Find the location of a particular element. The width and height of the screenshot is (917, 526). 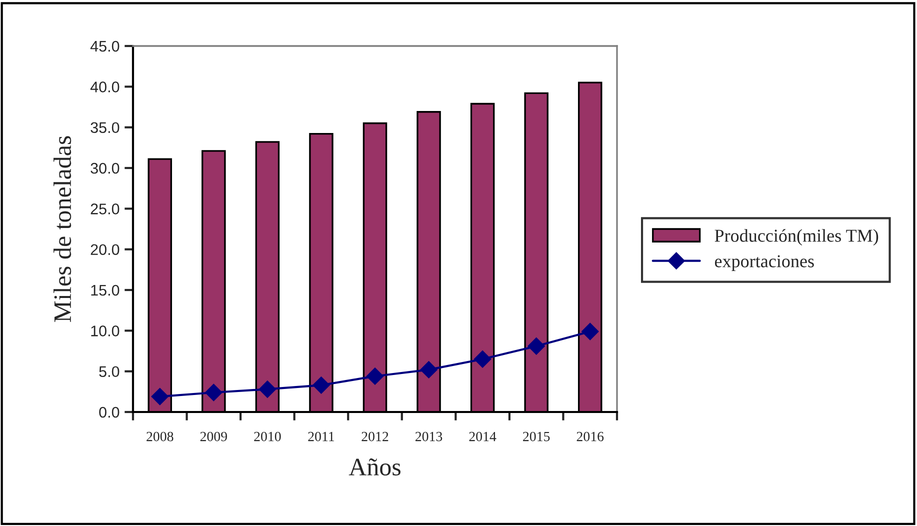

y-tick-label: 0.0 is located at coordinates (109, 412).